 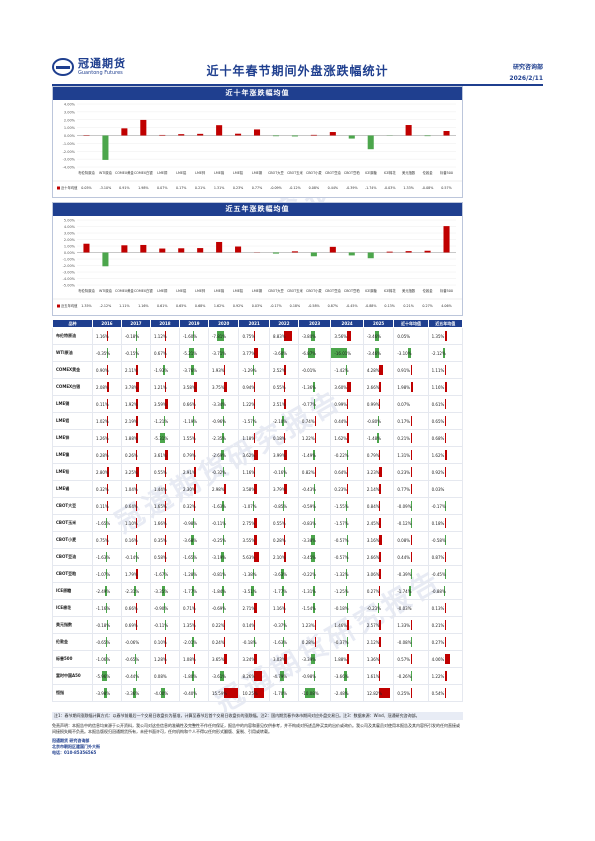 I want to click on data-cell: -0.98%, so click(x=314, y=676).